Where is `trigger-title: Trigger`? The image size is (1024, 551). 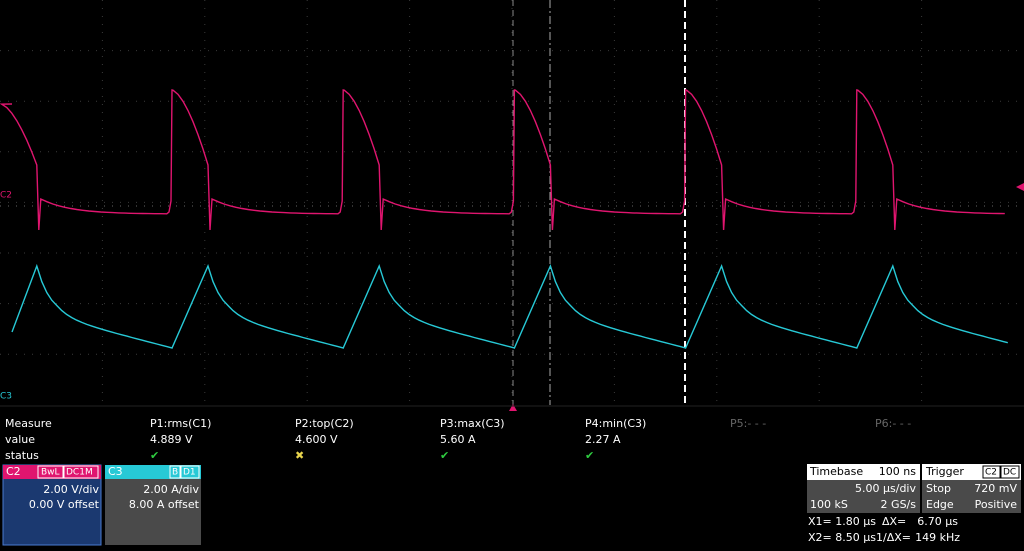 trigger-title: Trigger is located at coordinates (944, 471).